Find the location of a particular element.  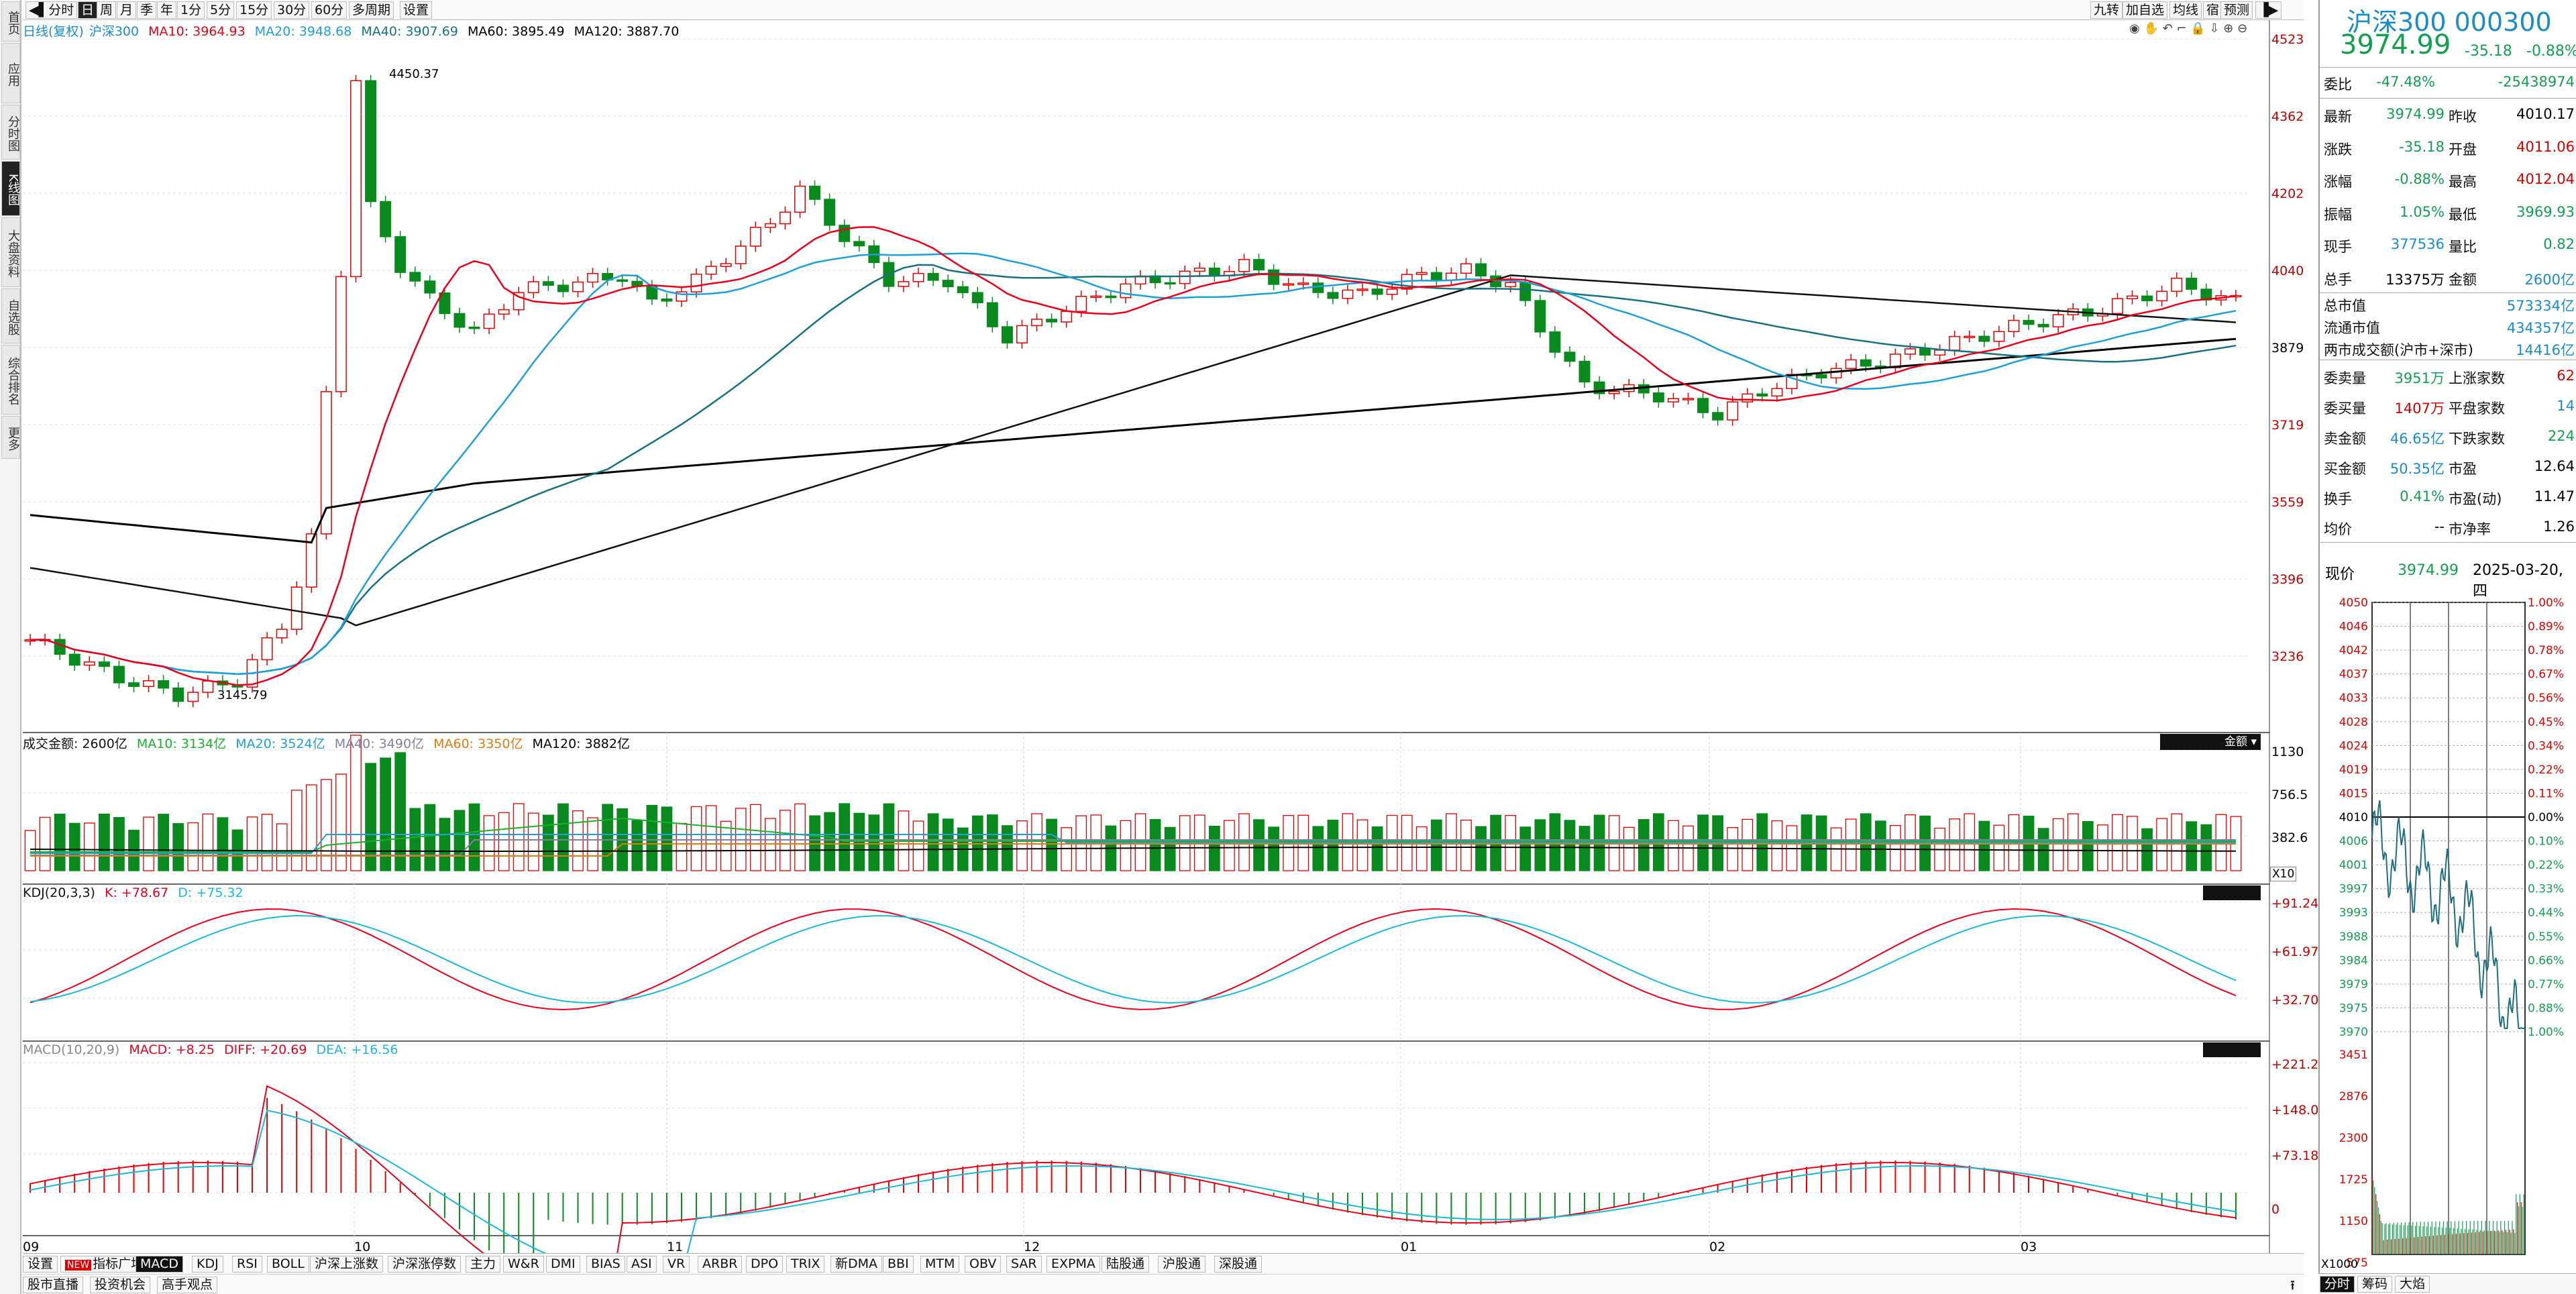

period-week: 周 is located at coordinates (107, 10).